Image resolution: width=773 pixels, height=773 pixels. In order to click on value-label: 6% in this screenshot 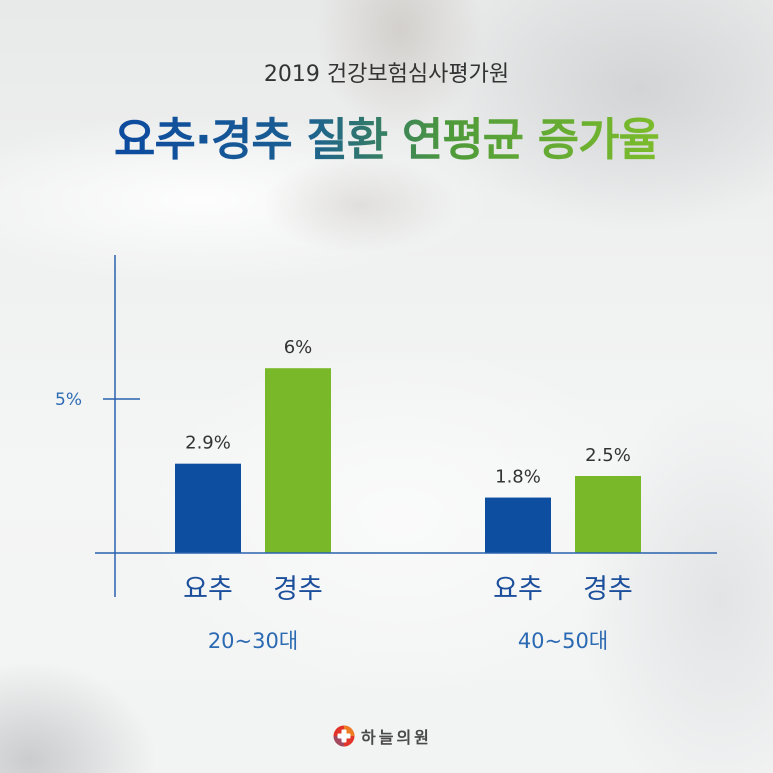, I will do `click(298, 347)`.